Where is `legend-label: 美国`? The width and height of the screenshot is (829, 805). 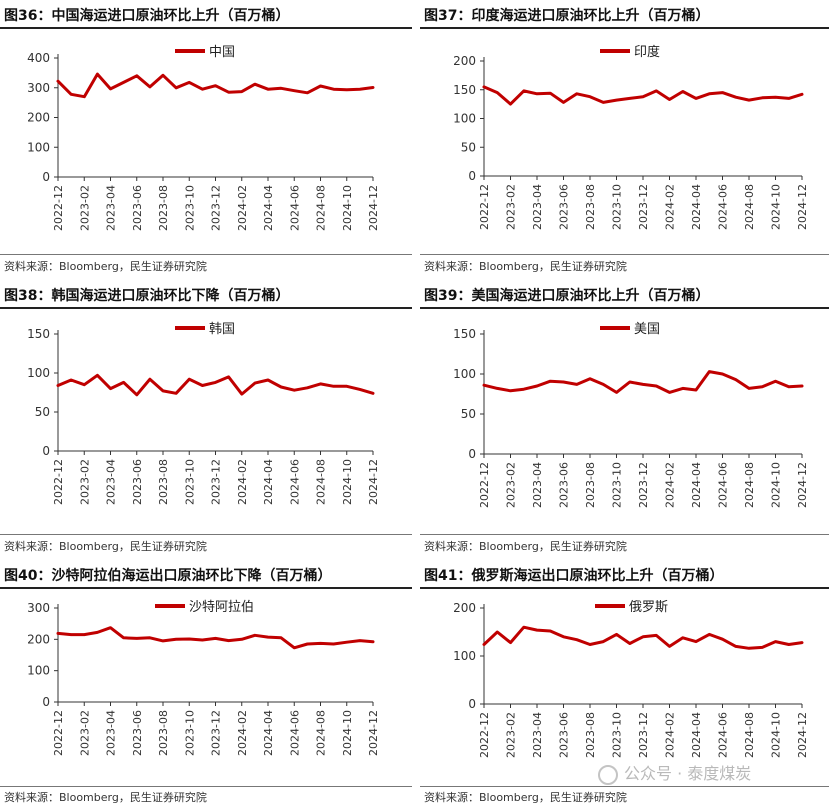
legend-label: 美国 is located at coordinates (647, 329).